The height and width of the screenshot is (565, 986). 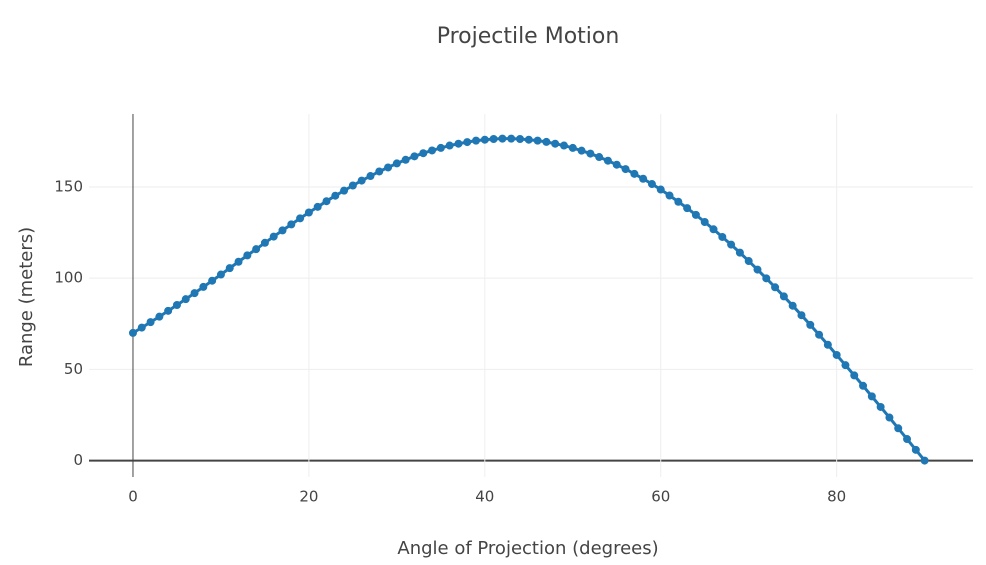 I want to click on x-tick-label: 60, so click(x=660, y=497).